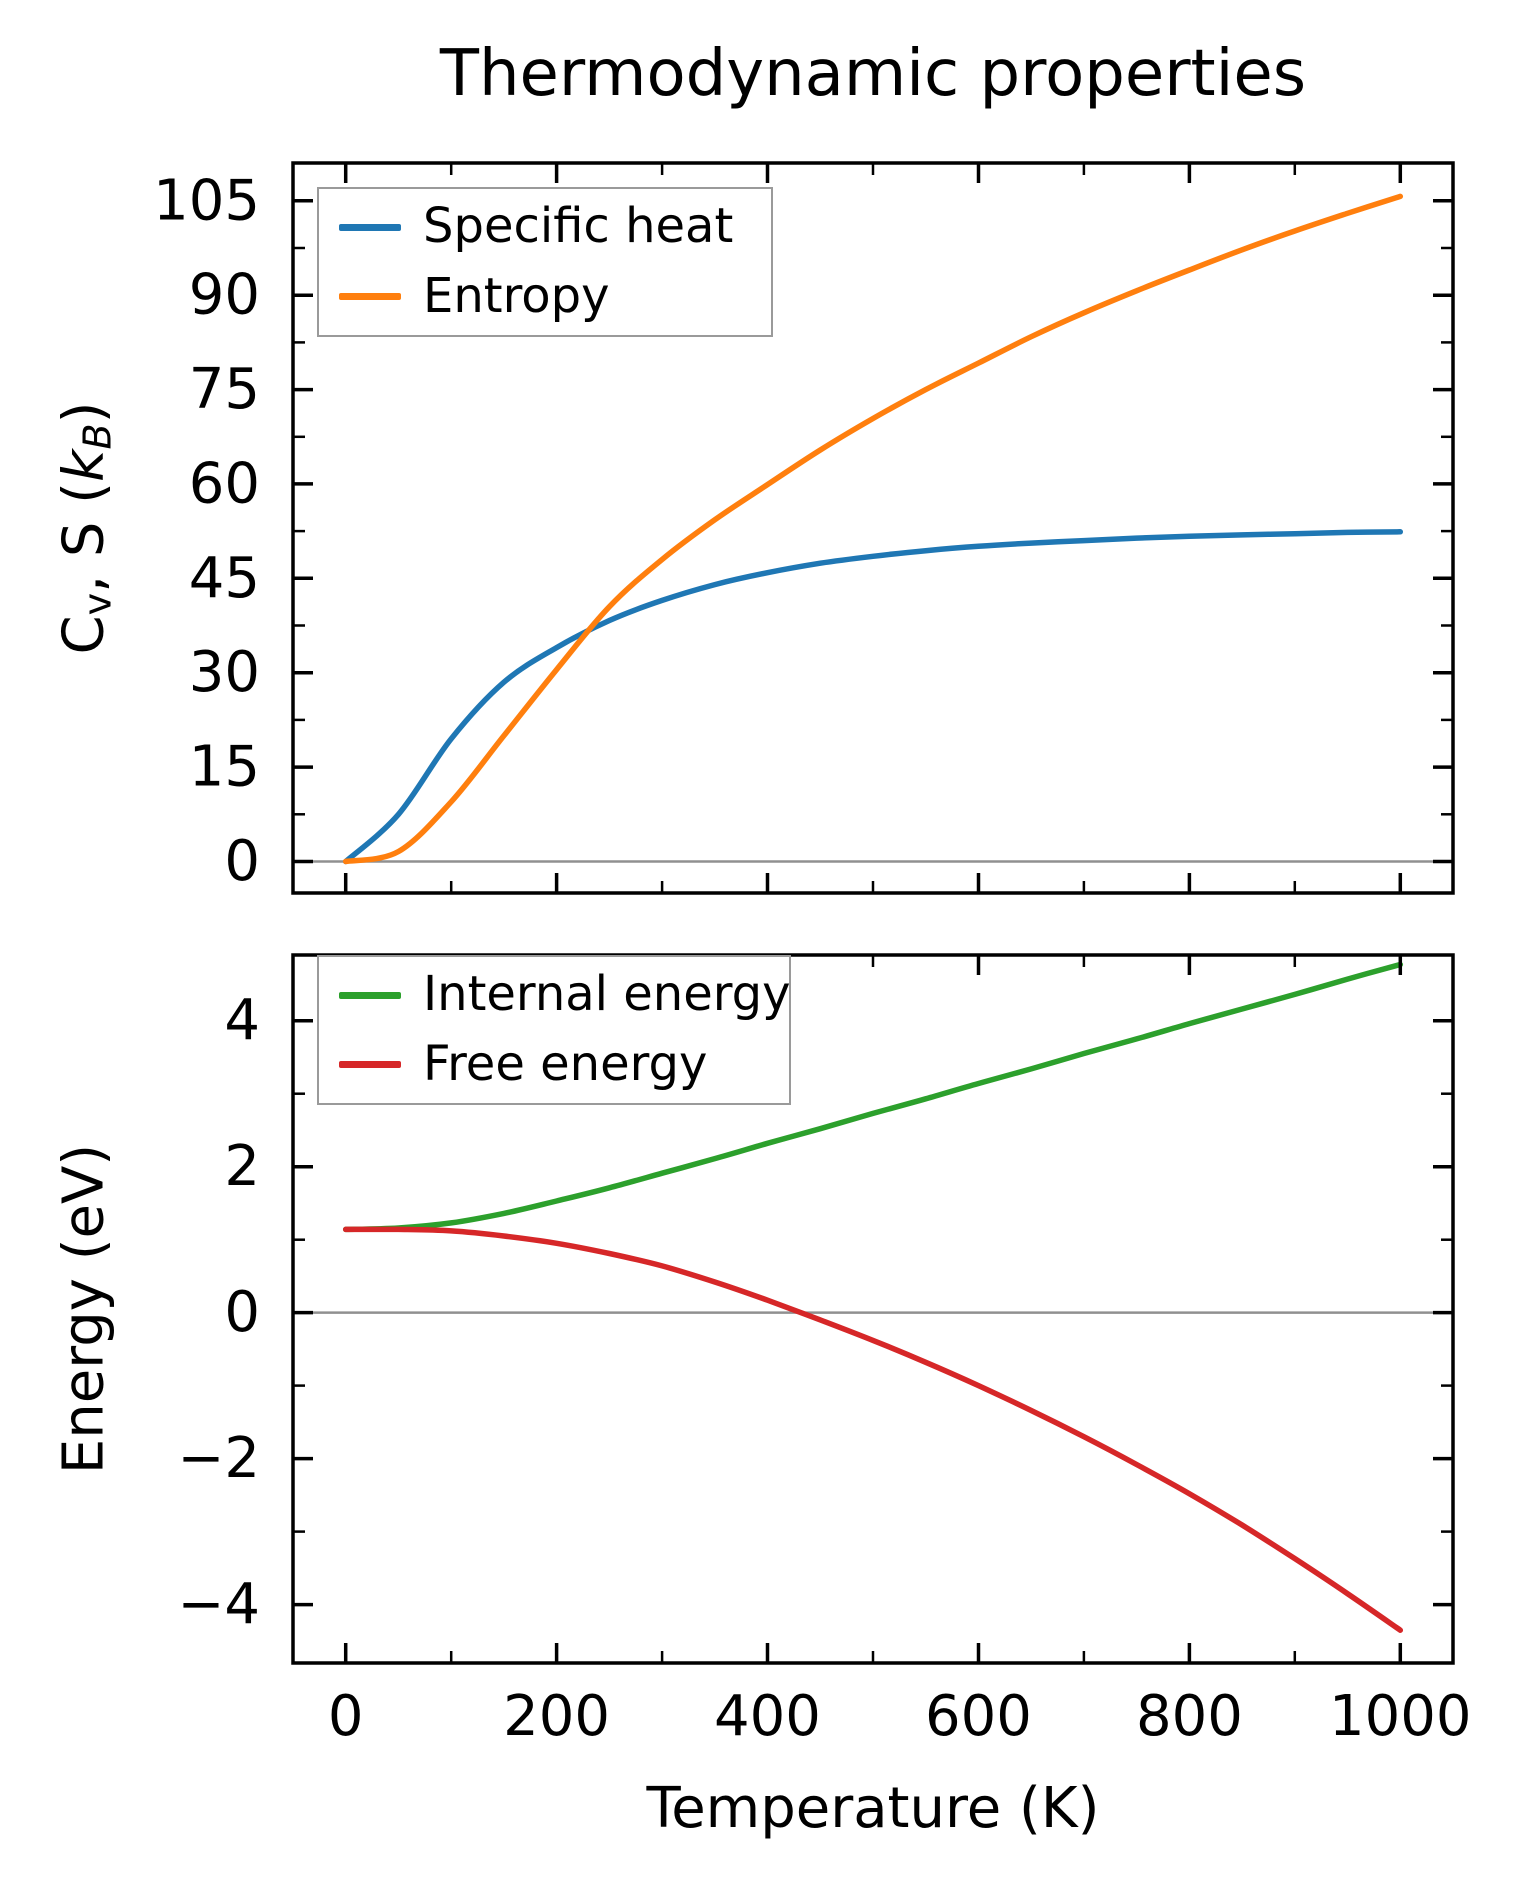 This screenshot has width=1536, height=1901. Describe the element at coordinates (224, 483) in the screenshot. I see `y-tick-label: 60` at that location.